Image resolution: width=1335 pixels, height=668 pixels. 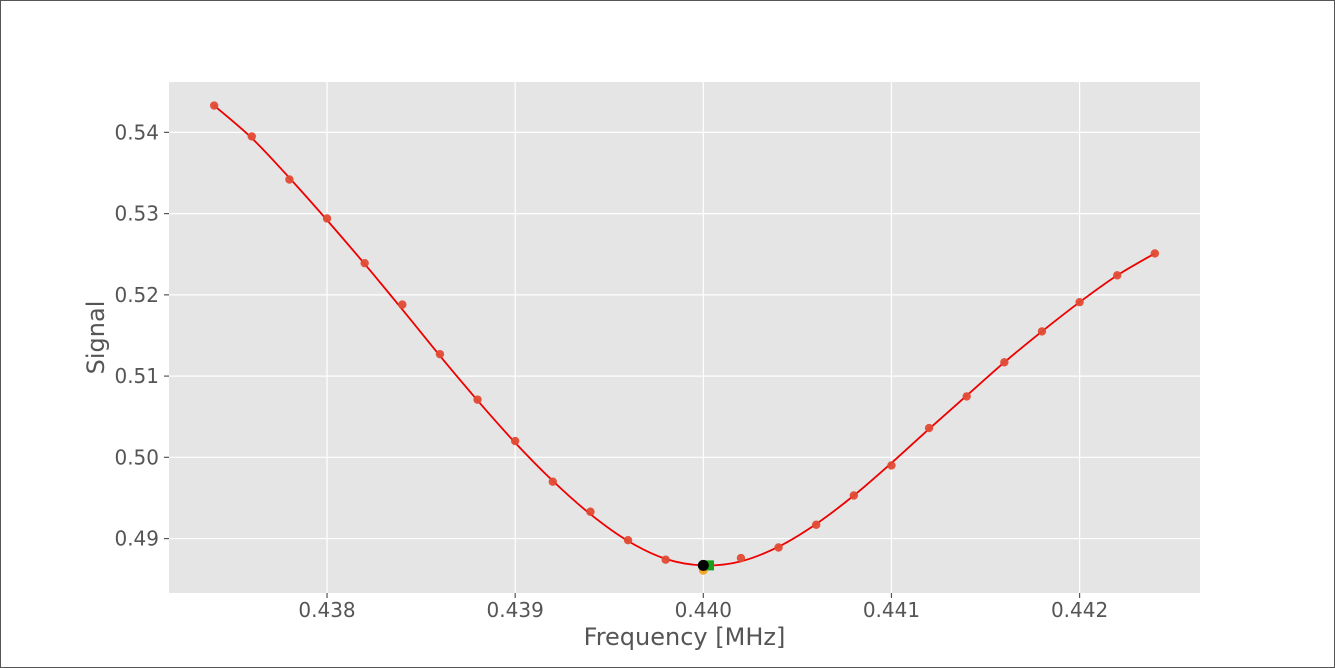 What do you see at coordinates (136, 539) in the screenshot?
I see `y-tick-label: 0.49` at bounding box center [136, 539].